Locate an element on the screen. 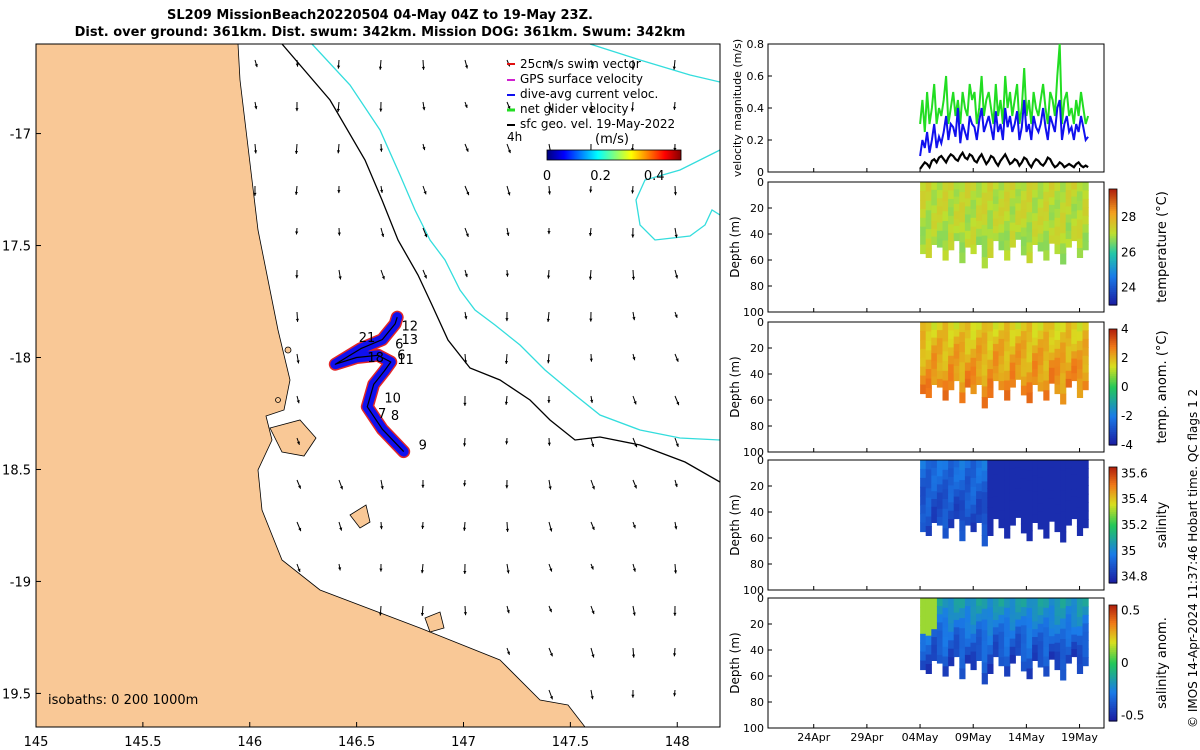 This screenshot has height=750, width=1200. section-colorbar-tick-label: -4 is located at coordinates (1127, 445).